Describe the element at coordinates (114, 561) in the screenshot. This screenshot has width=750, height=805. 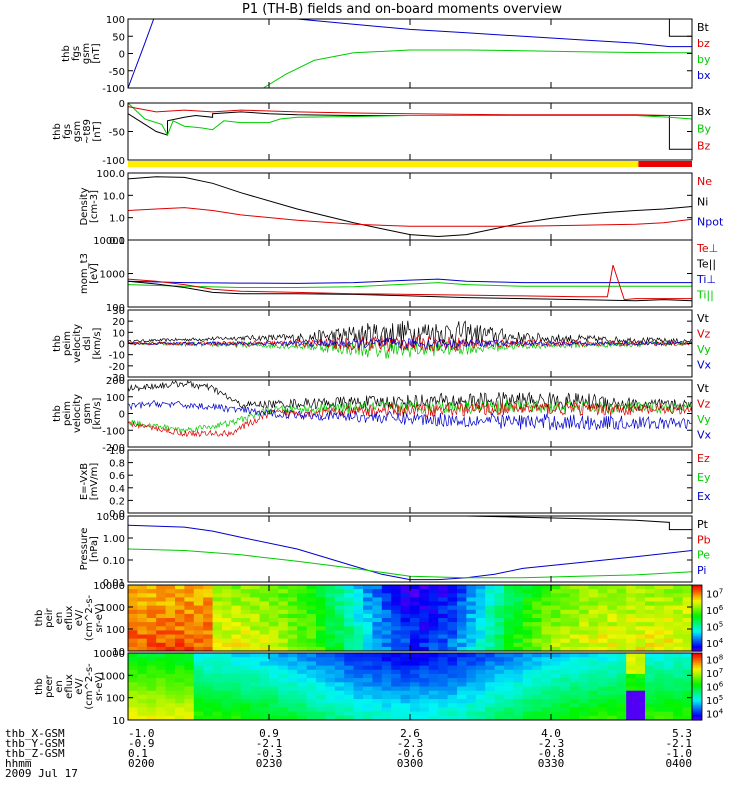
I see `pressure-ytick-label: 0.10` at that location.